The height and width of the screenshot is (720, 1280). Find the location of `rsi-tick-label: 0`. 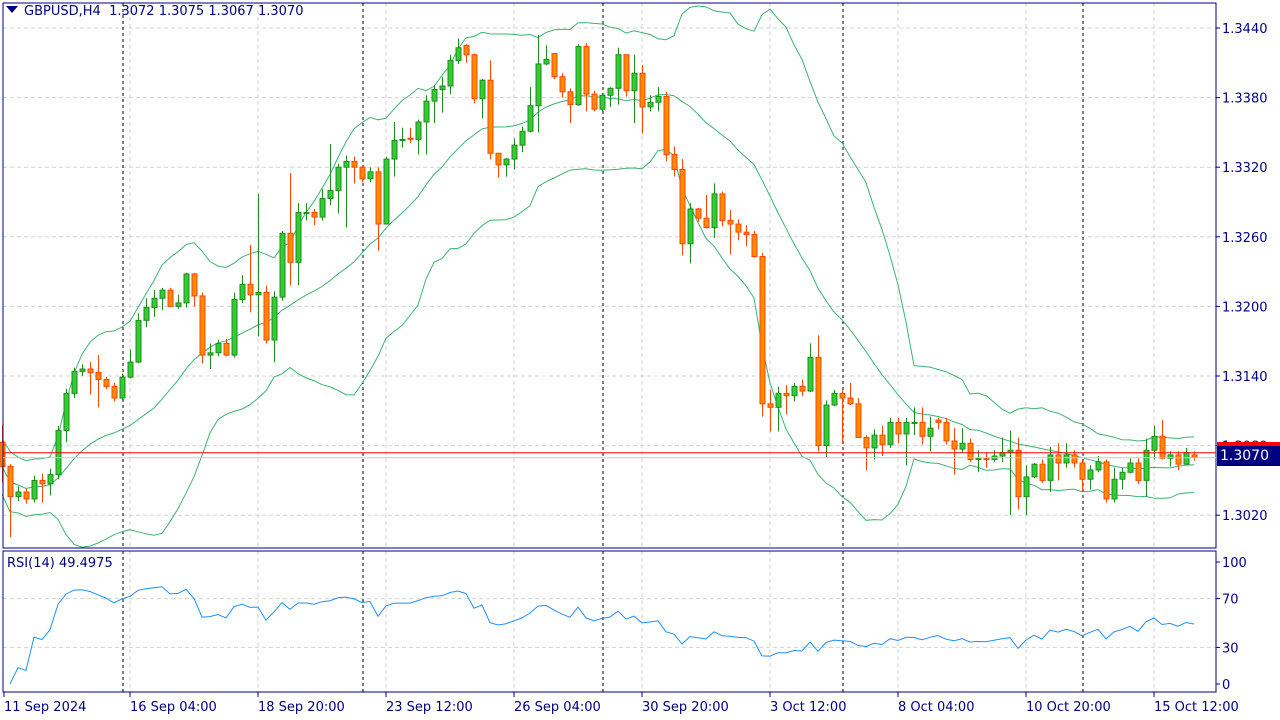

rsi-tick-label: 0 is located at coordinates (1226, 685).